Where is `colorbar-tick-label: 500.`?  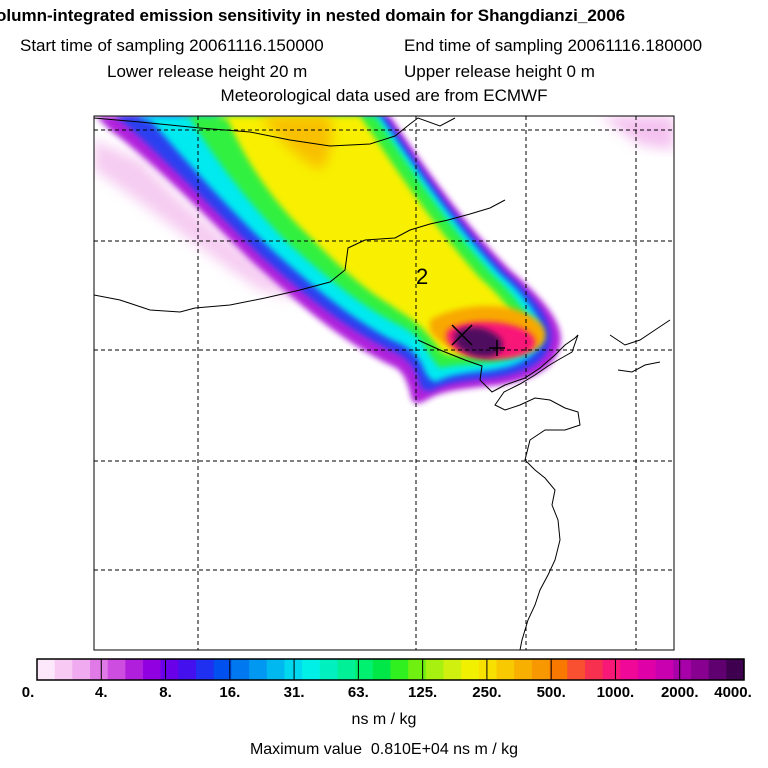
colorbar-tick-label: 500. is located at coordinates (551, 692).